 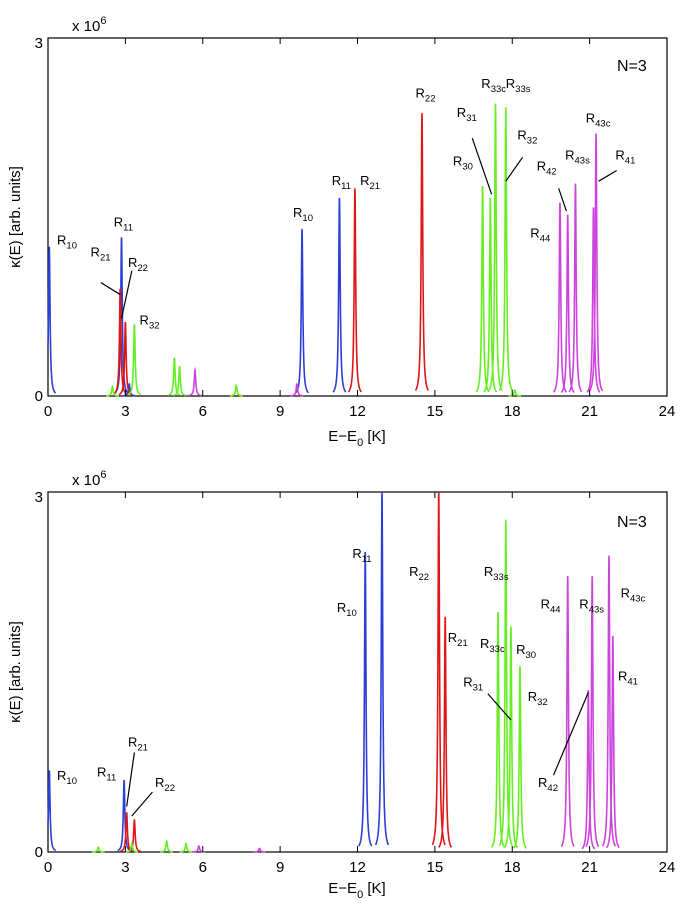 I want to click on bottom-x-tick-label-2: 6, so click(x=203, y=867).